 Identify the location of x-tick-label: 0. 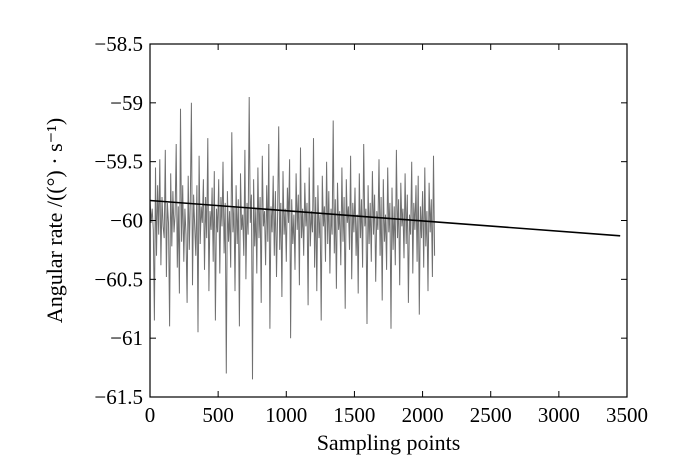
(150, 415).